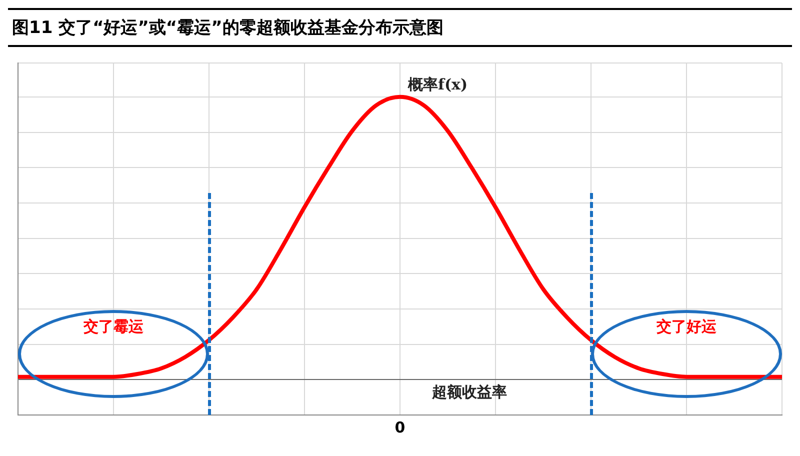  I want to click on chart-title: 图11 交了“好运”或“霉运”的零超额收益基金分布示意图, so click(400, 27).